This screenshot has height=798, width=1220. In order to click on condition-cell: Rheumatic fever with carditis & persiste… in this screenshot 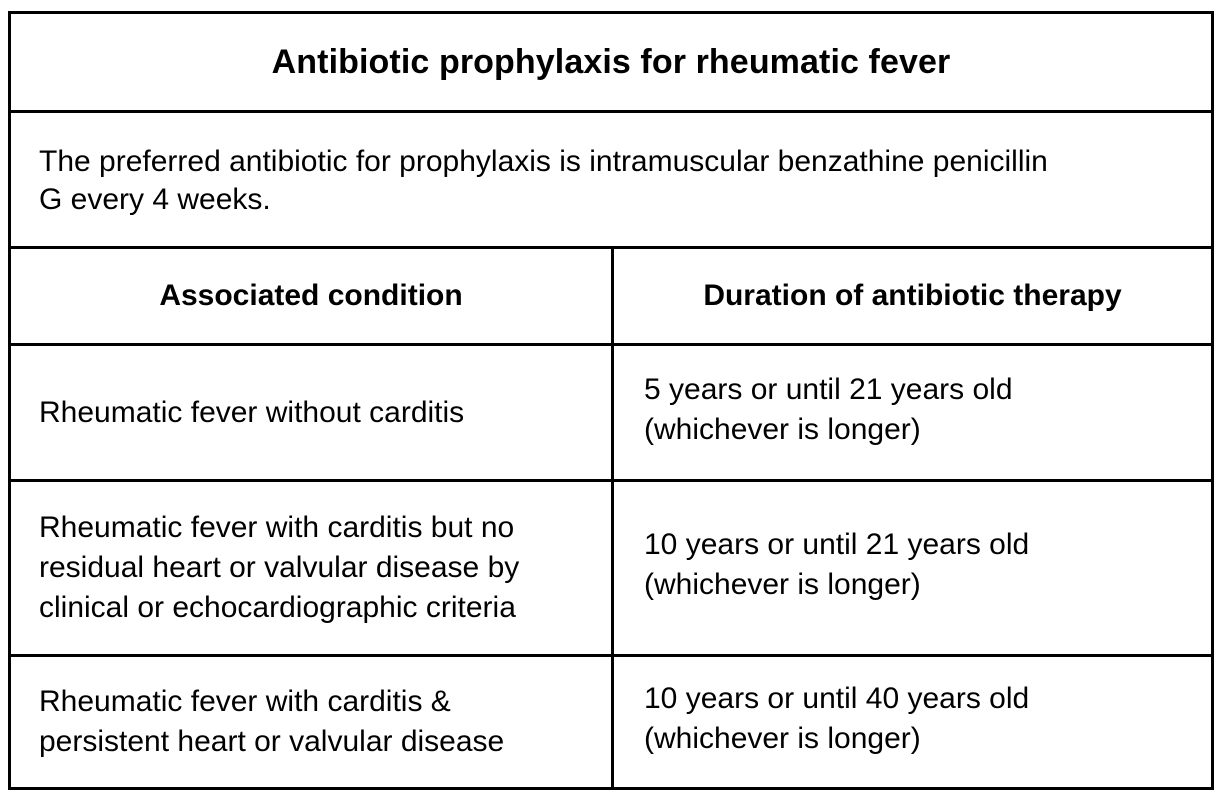, I will do `click(312, 722)`.